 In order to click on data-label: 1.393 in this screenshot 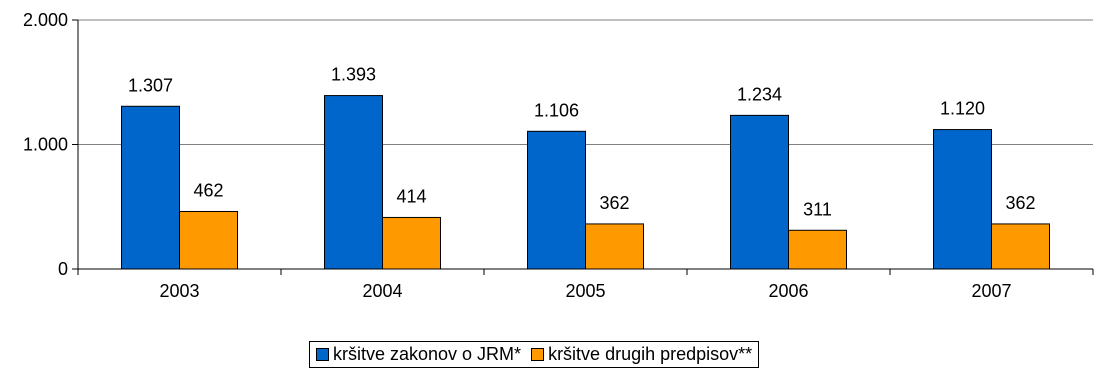, I will do `click(353, 75)`.